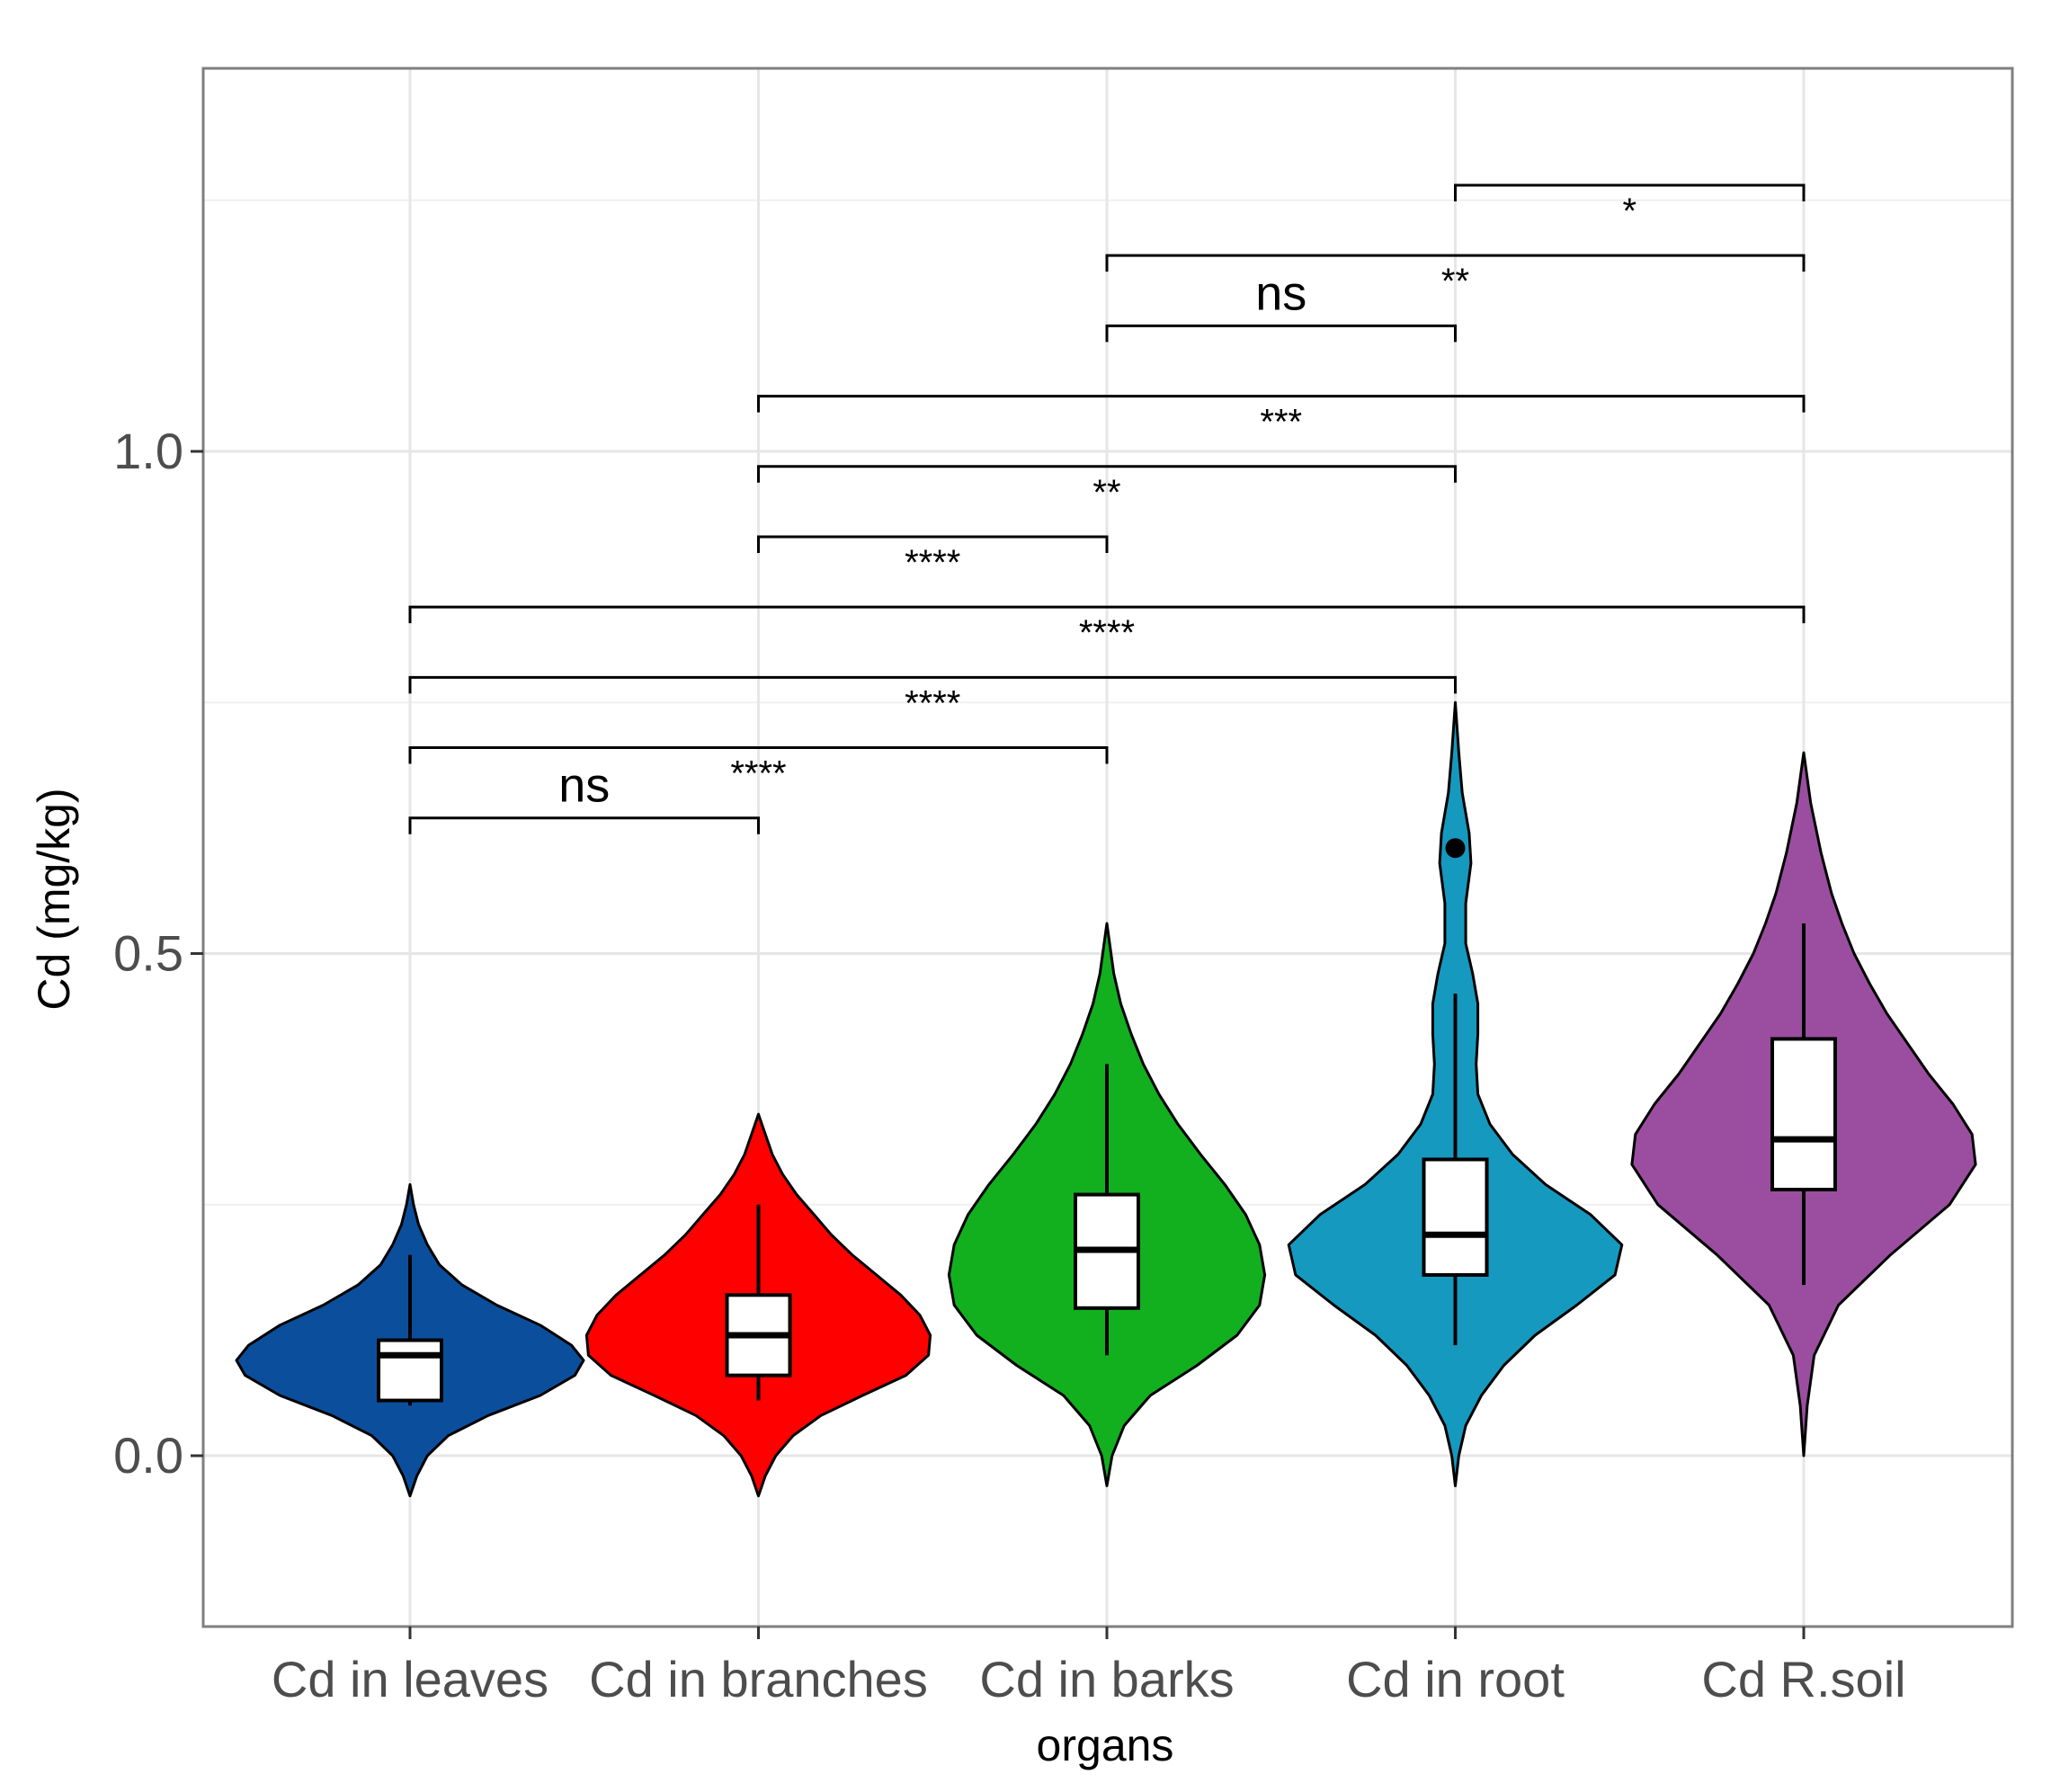 The width and height of the screenshot is (2060, 1792). I want to click on x-axis-title: organs, so click(1105, 1745).